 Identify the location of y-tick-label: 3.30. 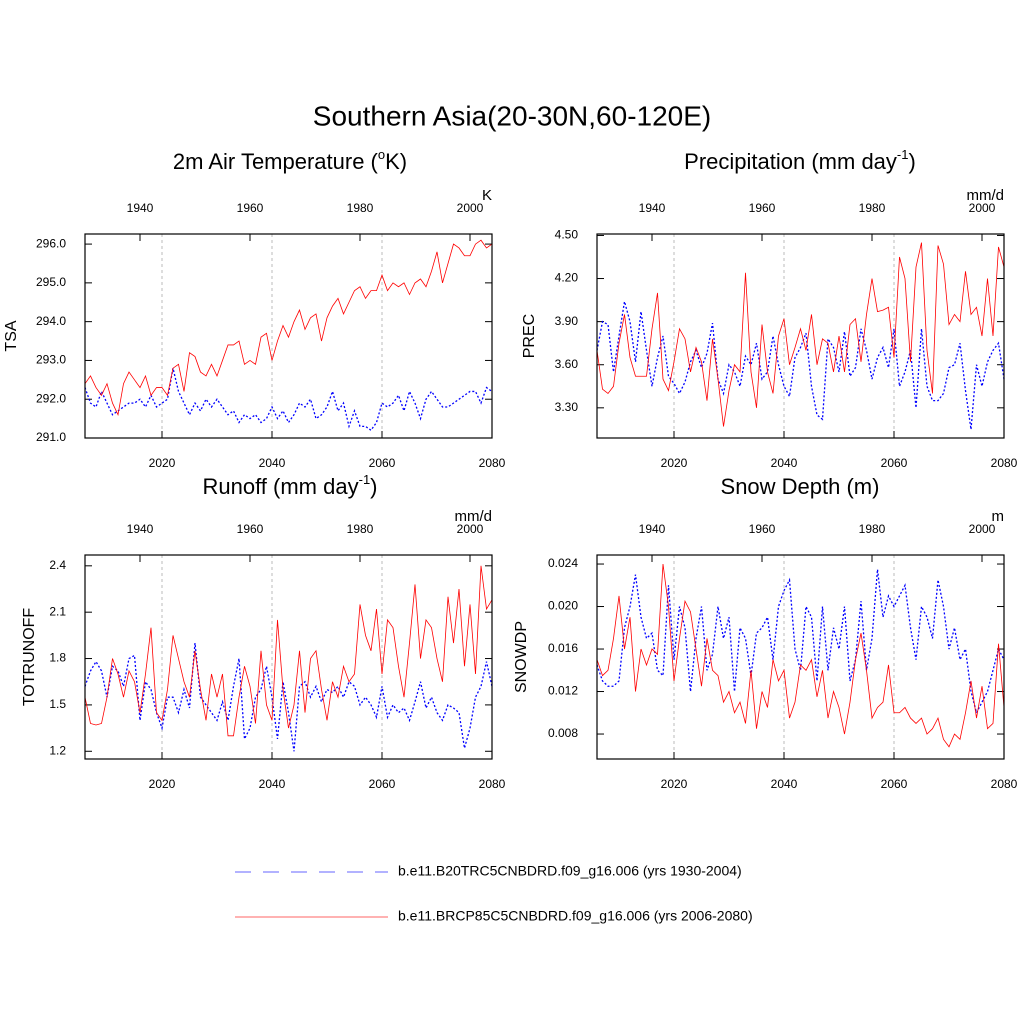
(567, 407).